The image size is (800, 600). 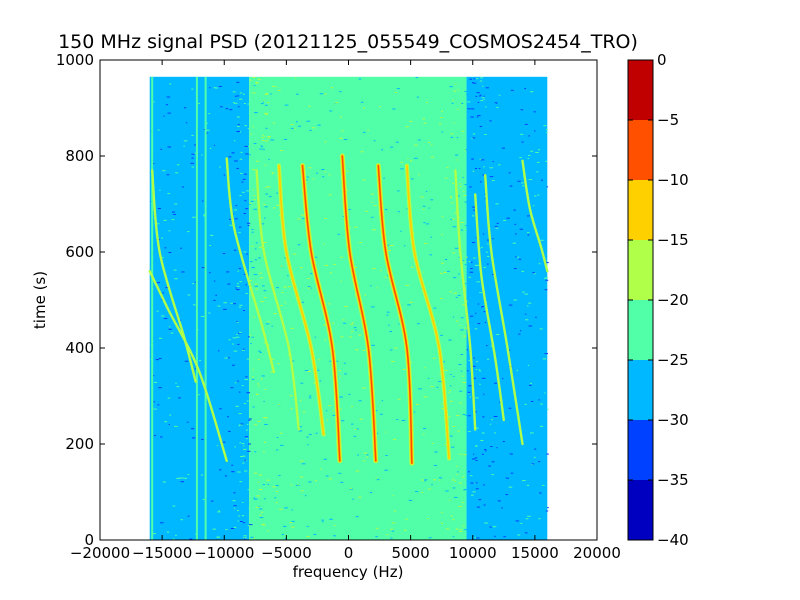 I want to click on y-tick-label: 0, so click(x=89, y=540).